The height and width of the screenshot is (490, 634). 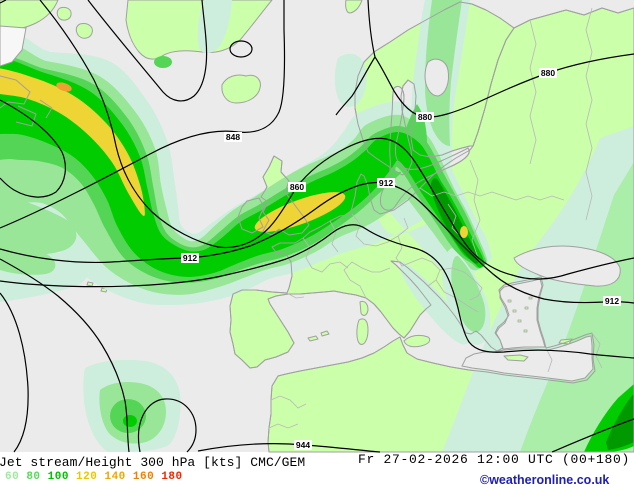 What do you see at coordinates (303, 445) in the screenshot?
I see `svg-text: 944` at bounding box center [303, 445].